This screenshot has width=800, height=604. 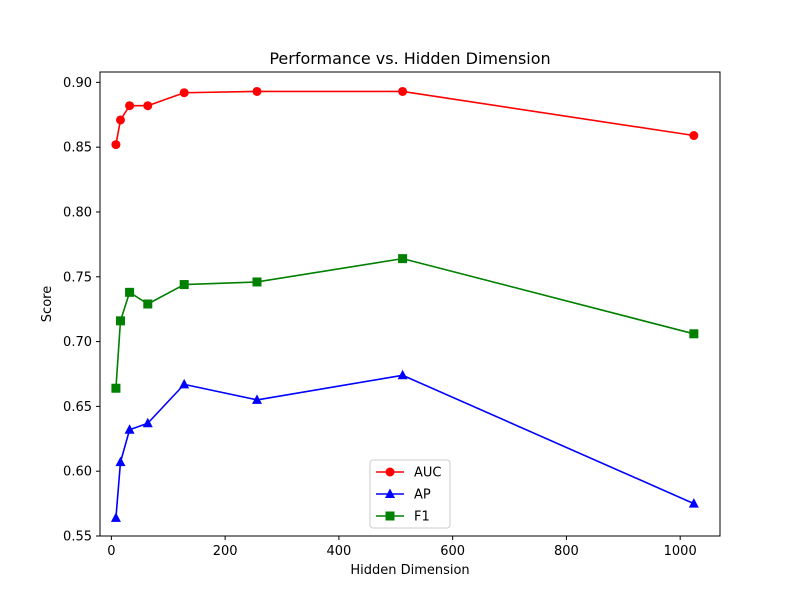 I want to click on legend-box, so click(x=410, y=494).